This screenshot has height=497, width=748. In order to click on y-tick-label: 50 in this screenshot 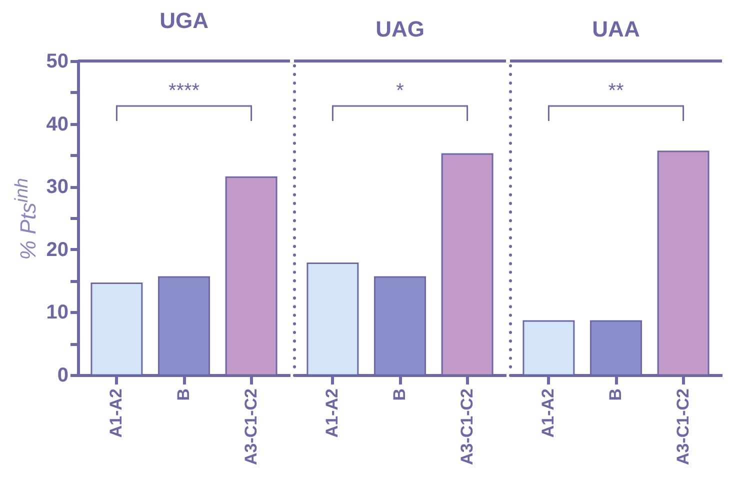, I will do `click(57, 61)`.